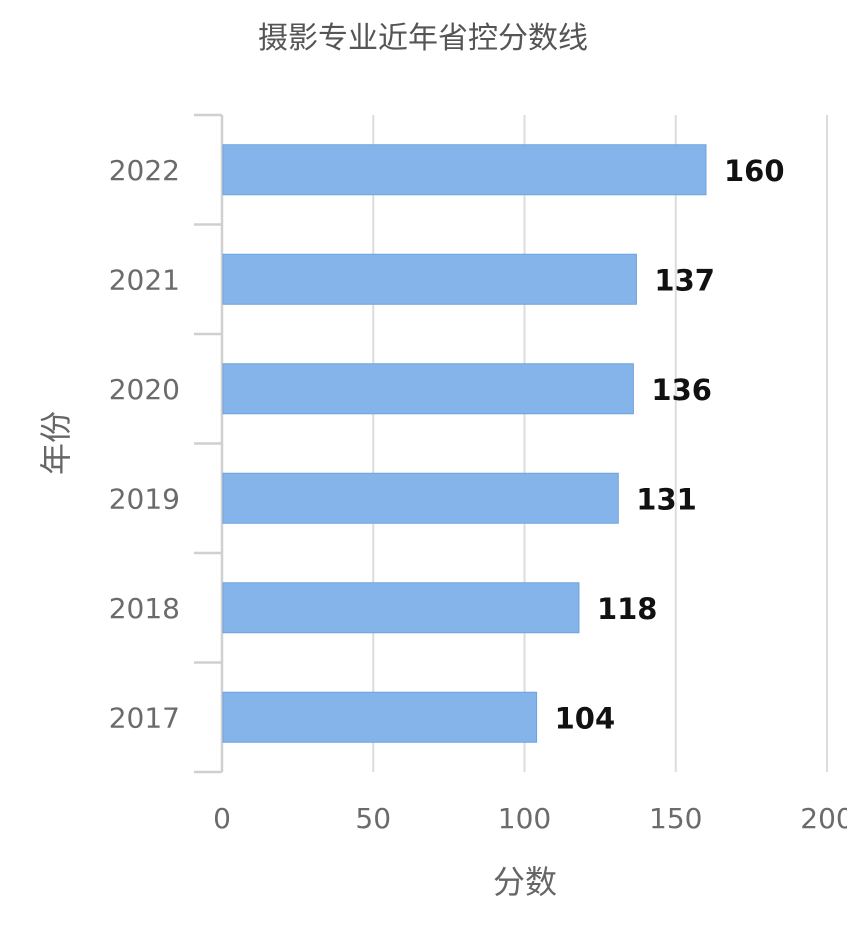  What do you see at coordinates (684, 280) in the screenshot?
I see `data-label-2021: 137` at bounding box center [684, 280].